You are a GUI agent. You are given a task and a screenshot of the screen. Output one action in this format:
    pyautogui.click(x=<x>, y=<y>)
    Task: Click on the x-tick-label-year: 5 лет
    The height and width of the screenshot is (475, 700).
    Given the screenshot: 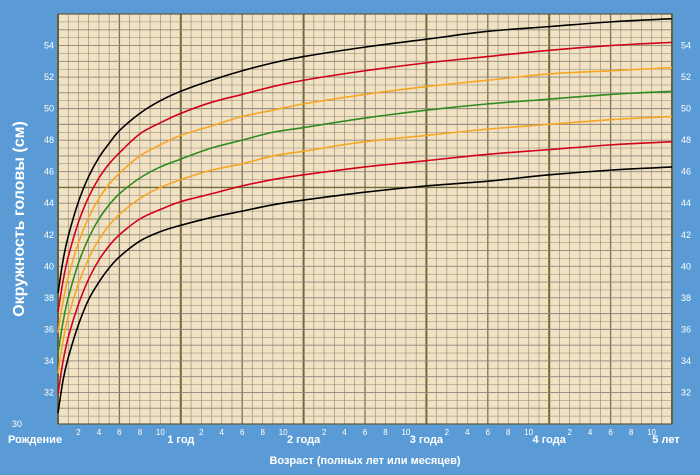 What is the action you would take?
    pyautogui.click(x=666, y=440)
    